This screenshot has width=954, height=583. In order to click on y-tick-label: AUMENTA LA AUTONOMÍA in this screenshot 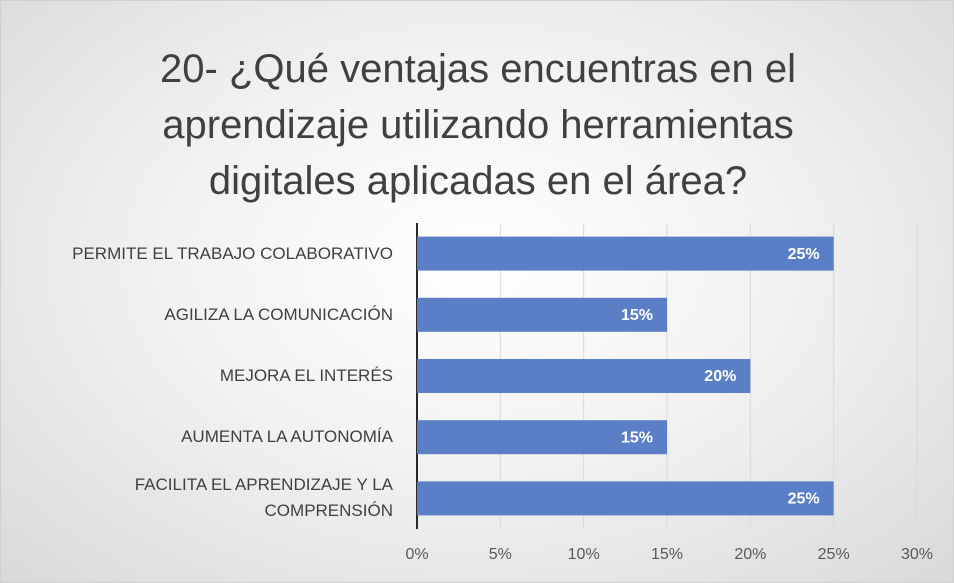, I will do `click(287, 437)`.